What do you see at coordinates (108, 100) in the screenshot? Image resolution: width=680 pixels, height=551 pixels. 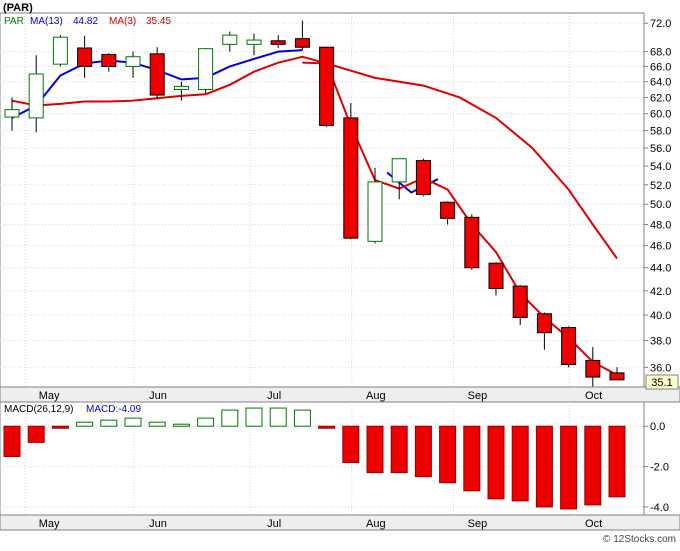 I see `ma-long-line-early` at bounding box center [108, 100].